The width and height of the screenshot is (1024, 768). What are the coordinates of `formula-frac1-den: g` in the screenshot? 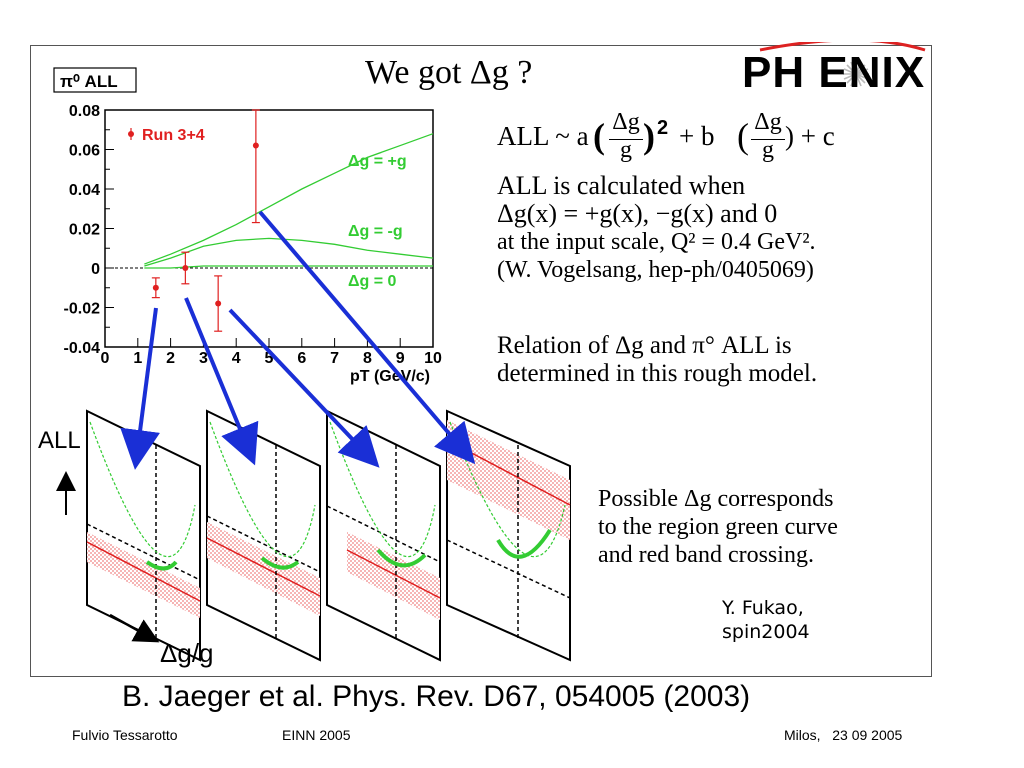 It's located at (626, 150).